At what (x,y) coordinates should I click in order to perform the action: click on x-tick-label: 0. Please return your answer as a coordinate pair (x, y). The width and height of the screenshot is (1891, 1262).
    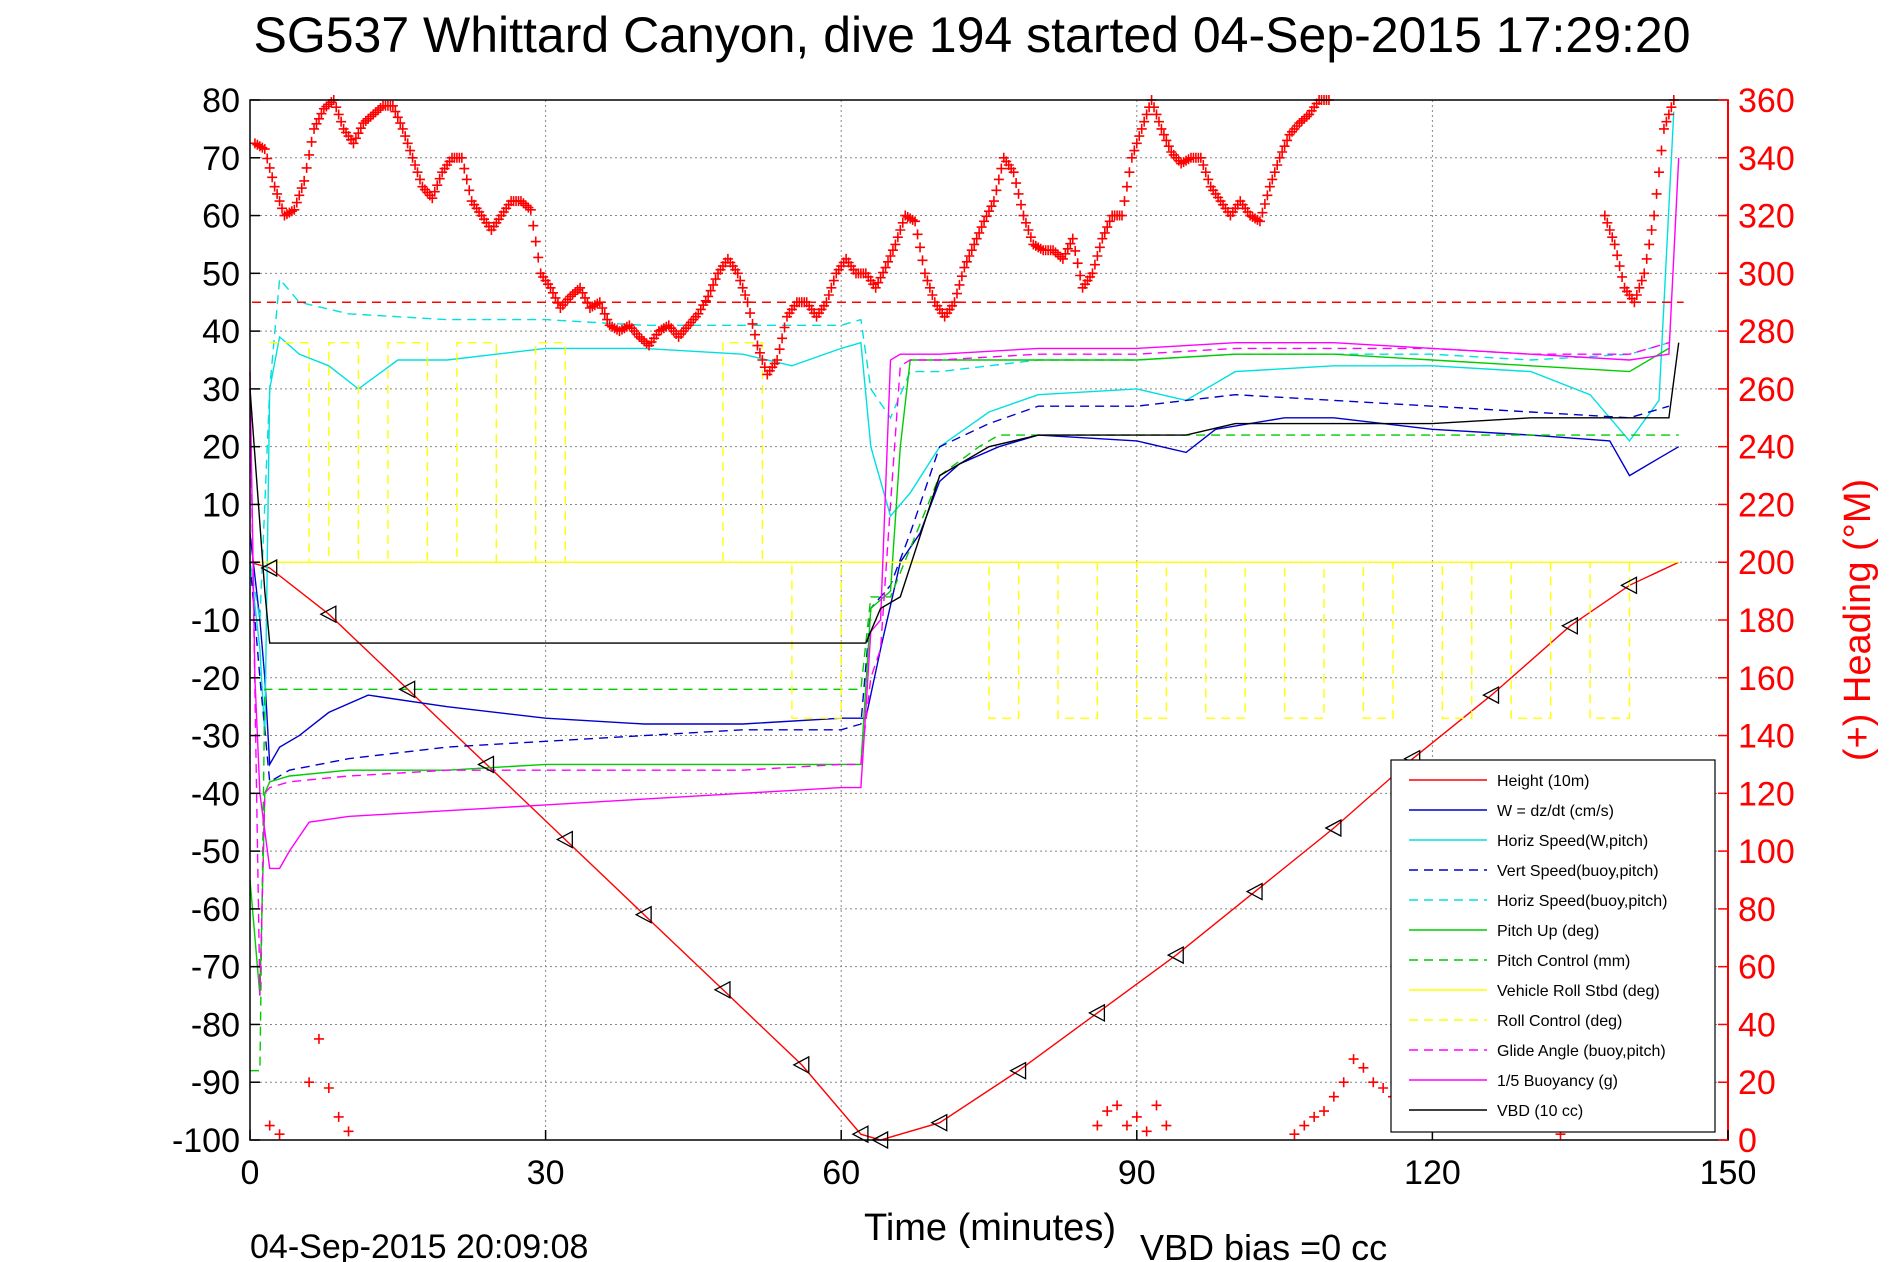
    Looking at the image, I should click on (250, 1173).